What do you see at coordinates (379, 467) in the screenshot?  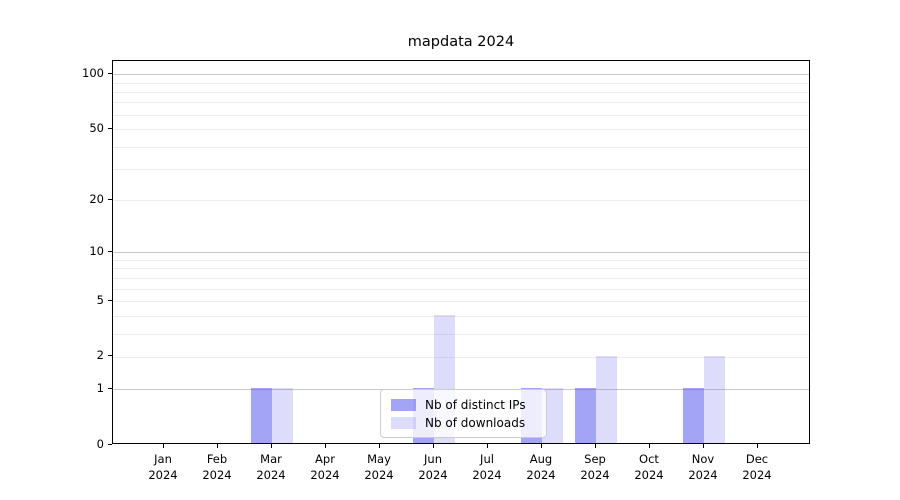 I see `x-tick-label: May 2024` at bounding box center [379, 467].